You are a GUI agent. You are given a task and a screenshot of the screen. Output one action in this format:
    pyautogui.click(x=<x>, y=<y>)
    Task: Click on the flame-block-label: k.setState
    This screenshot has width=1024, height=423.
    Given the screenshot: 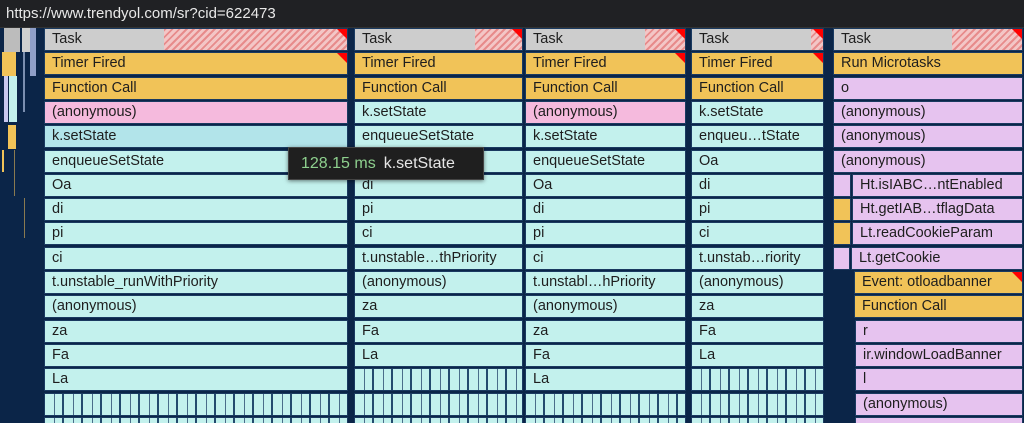 What is the action you would take?
    pyautogui.click(x=394, y=111)
    